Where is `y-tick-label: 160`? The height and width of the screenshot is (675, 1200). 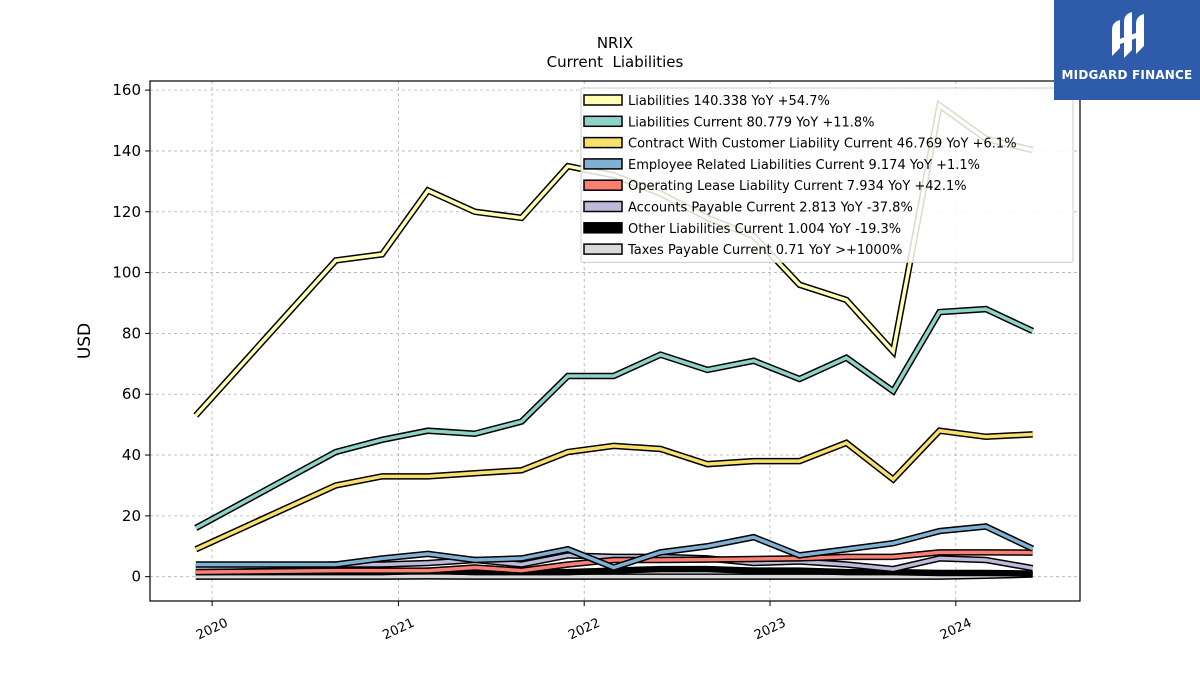
y-tick-label: 160 is located at coordinates (126, 90).